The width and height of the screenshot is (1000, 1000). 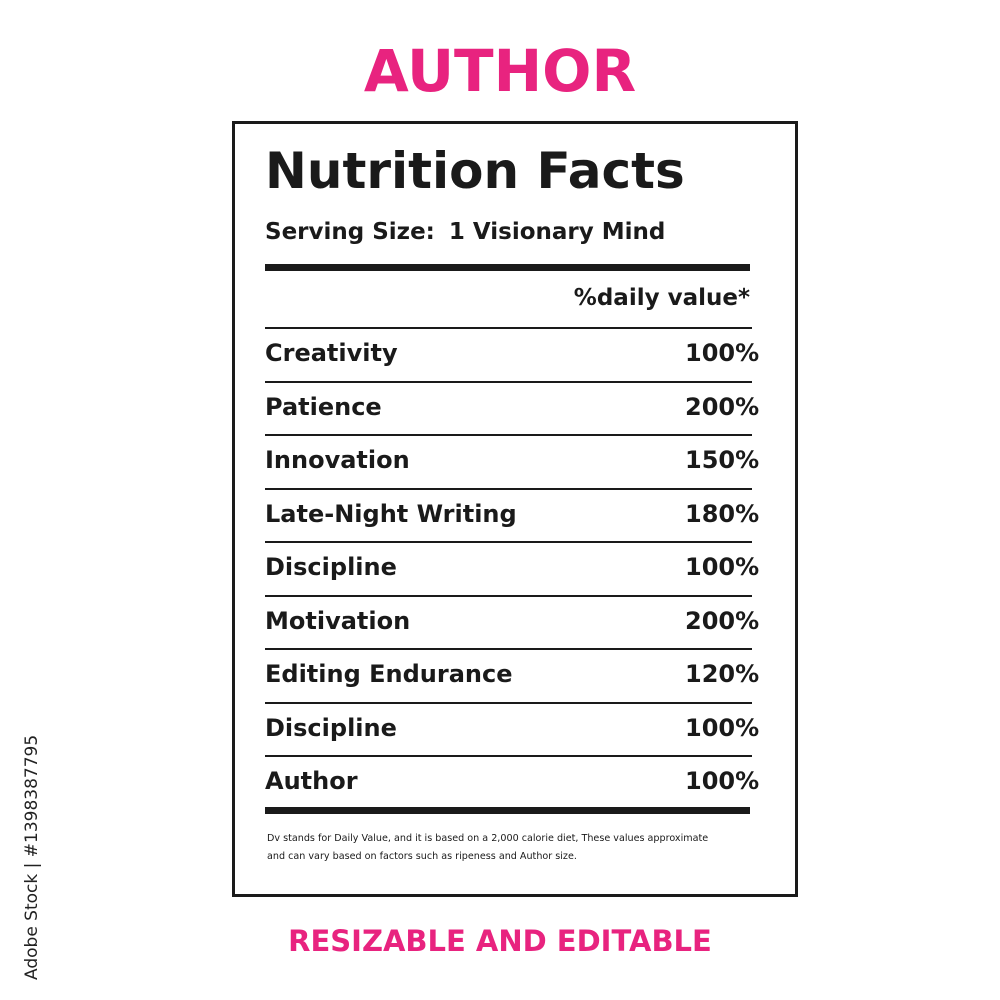 What do you see at coordinates (722, 674) in the screenshot?
I see `daily-value: 120%` at bounding box center [722, 674].